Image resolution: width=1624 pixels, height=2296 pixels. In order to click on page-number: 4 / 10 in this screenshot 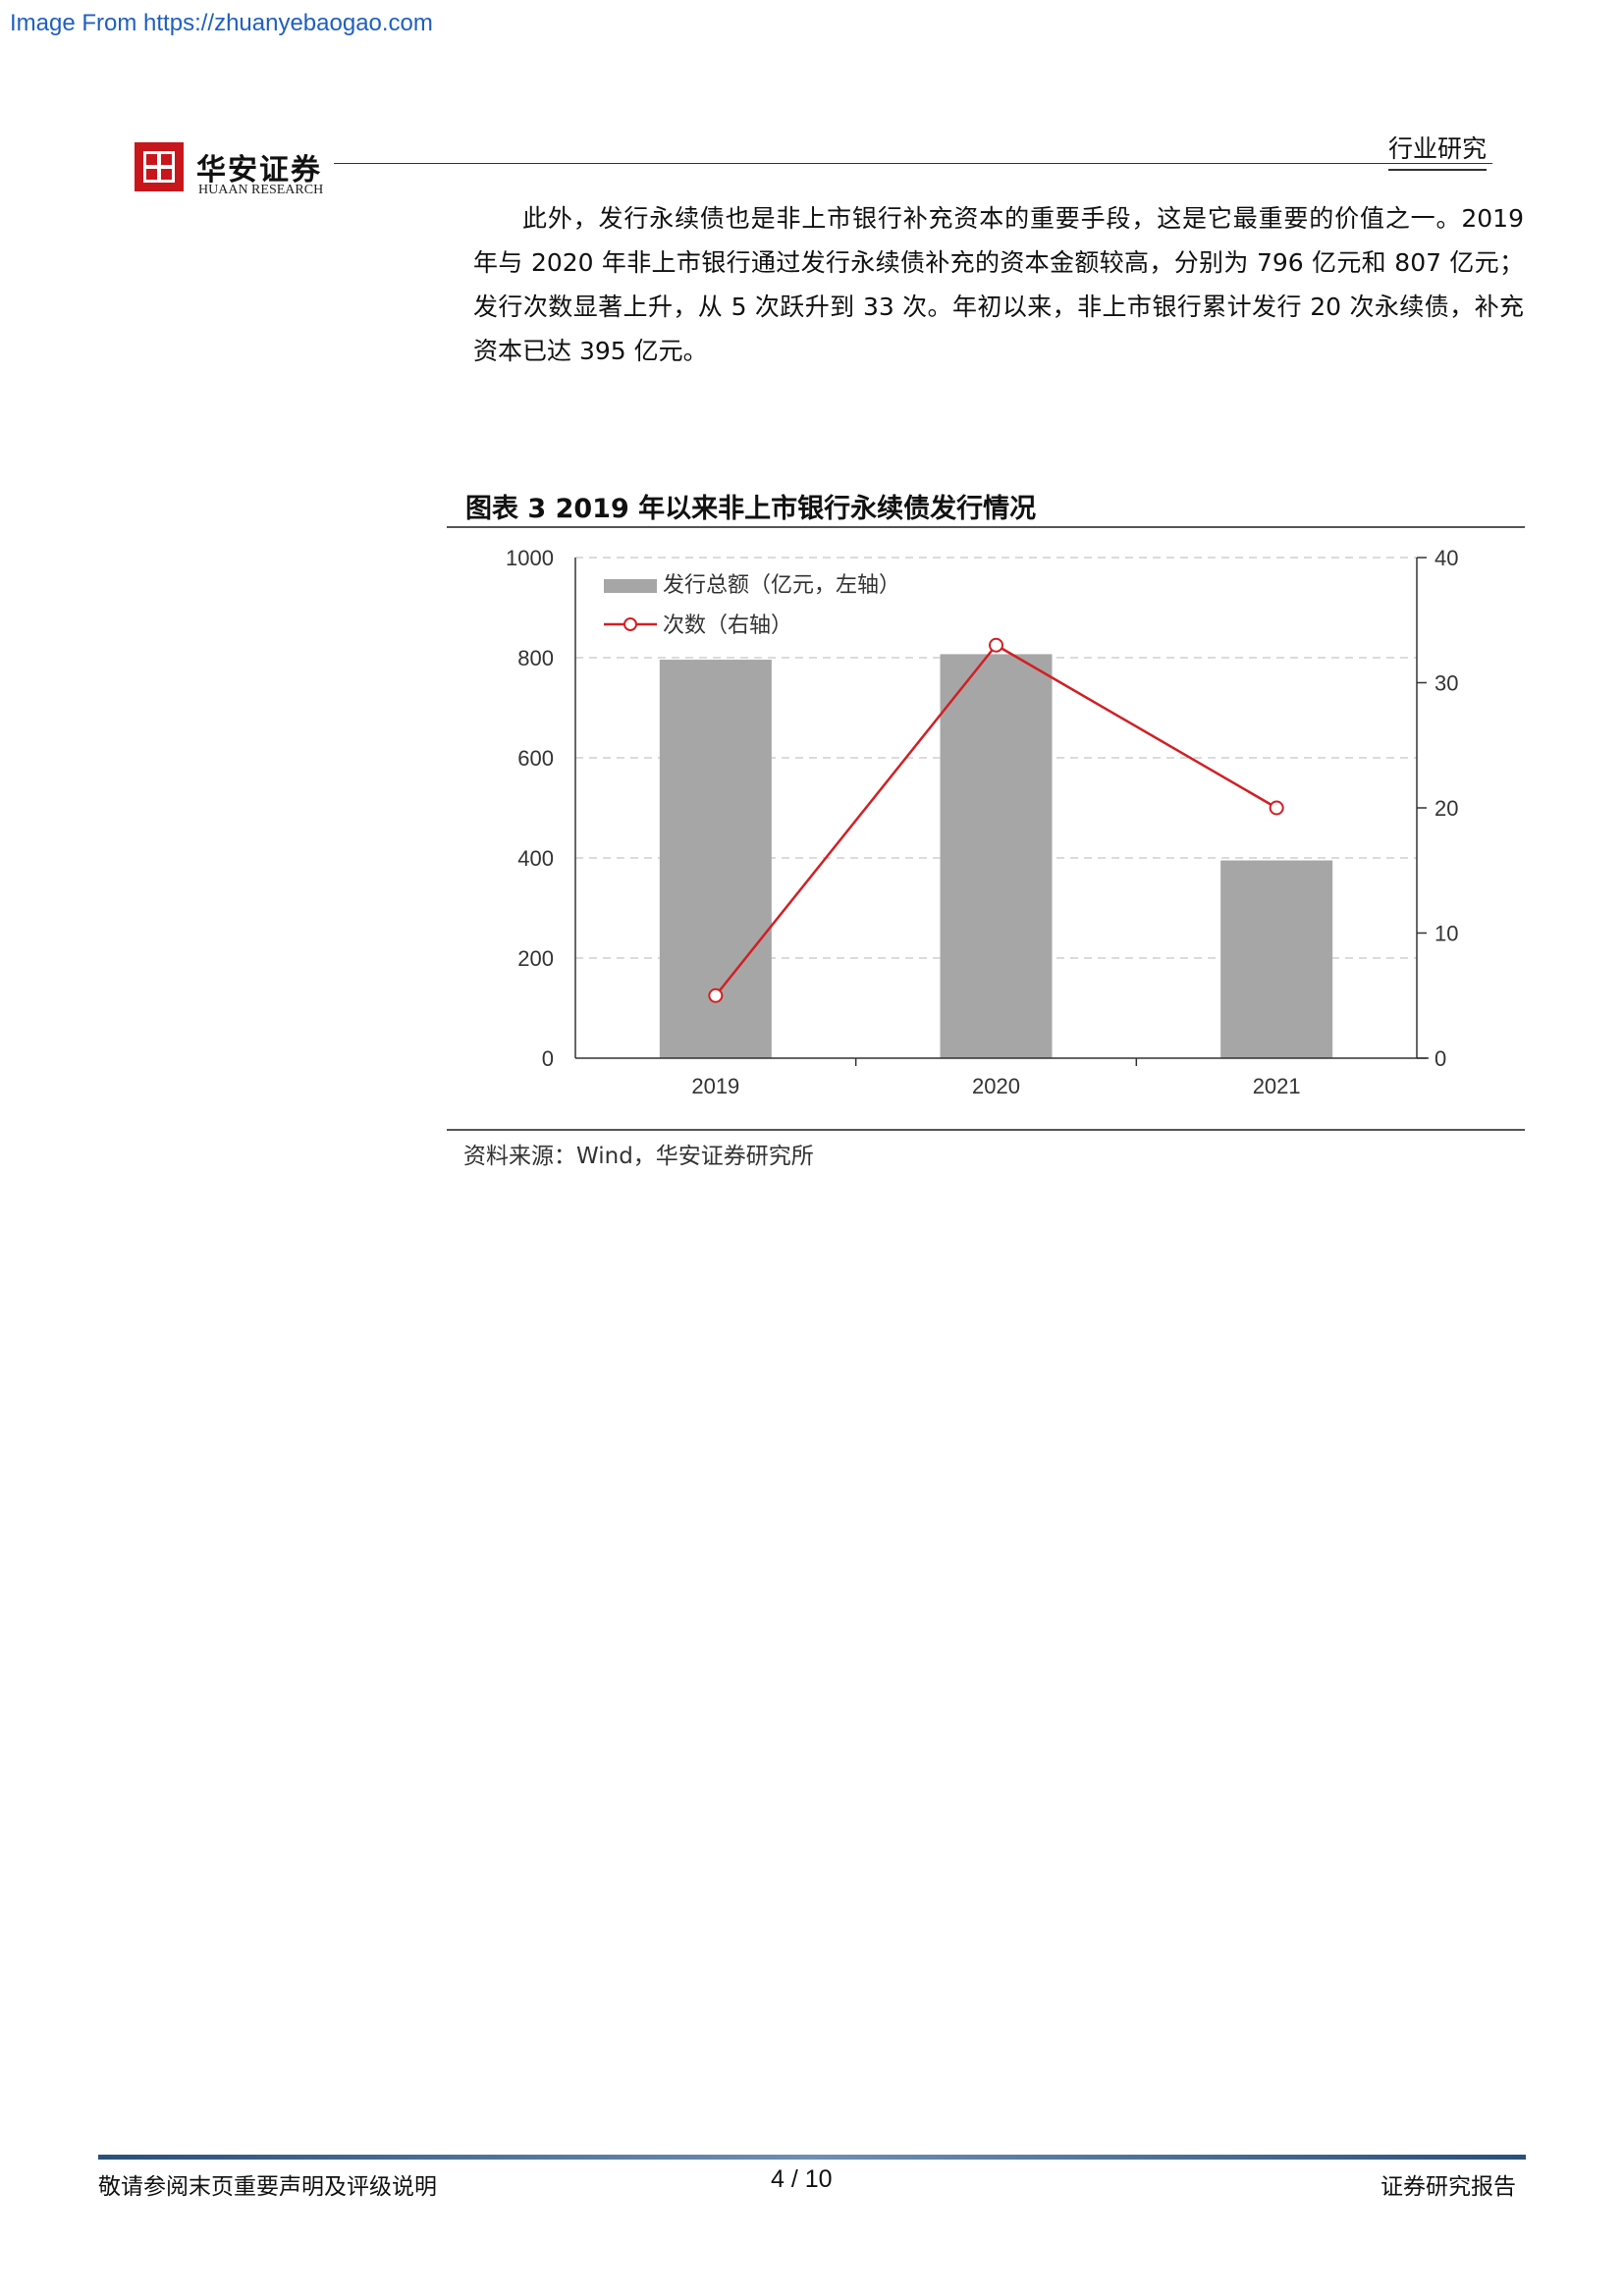, I will do `click(802, 2179)`.